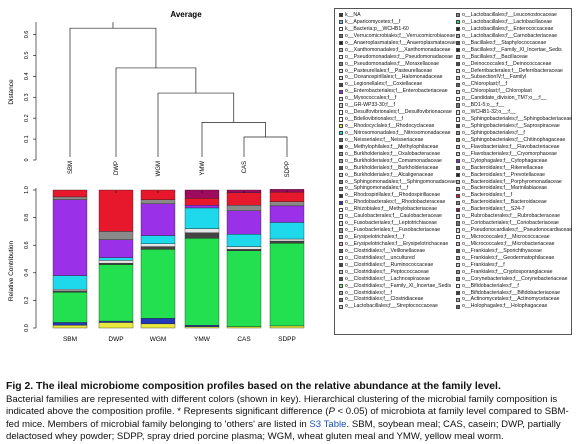 Image resolution: width=580 pixels, height=444 pixels. Describe the element at coordinates (397, 71) in the screenshot. I see `legend-item: o__Pasteurellales;f__Pasteurellaceae` at that location.